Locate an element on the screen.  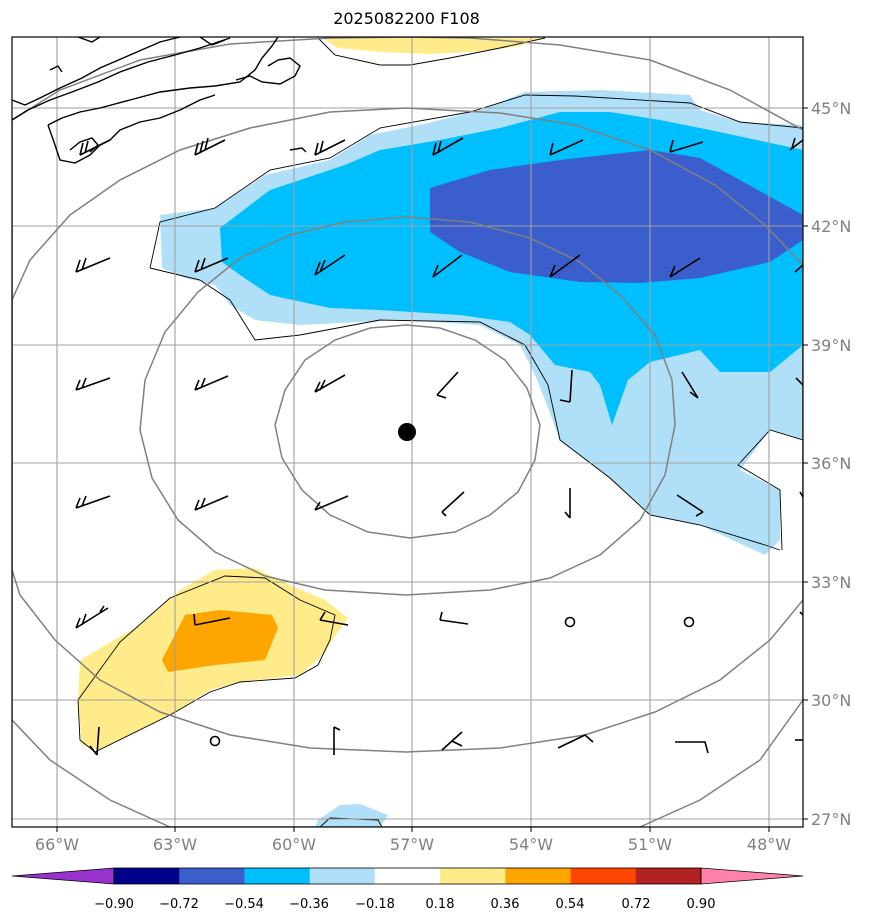
colorbar-segments is located at coordinates (407, 876).